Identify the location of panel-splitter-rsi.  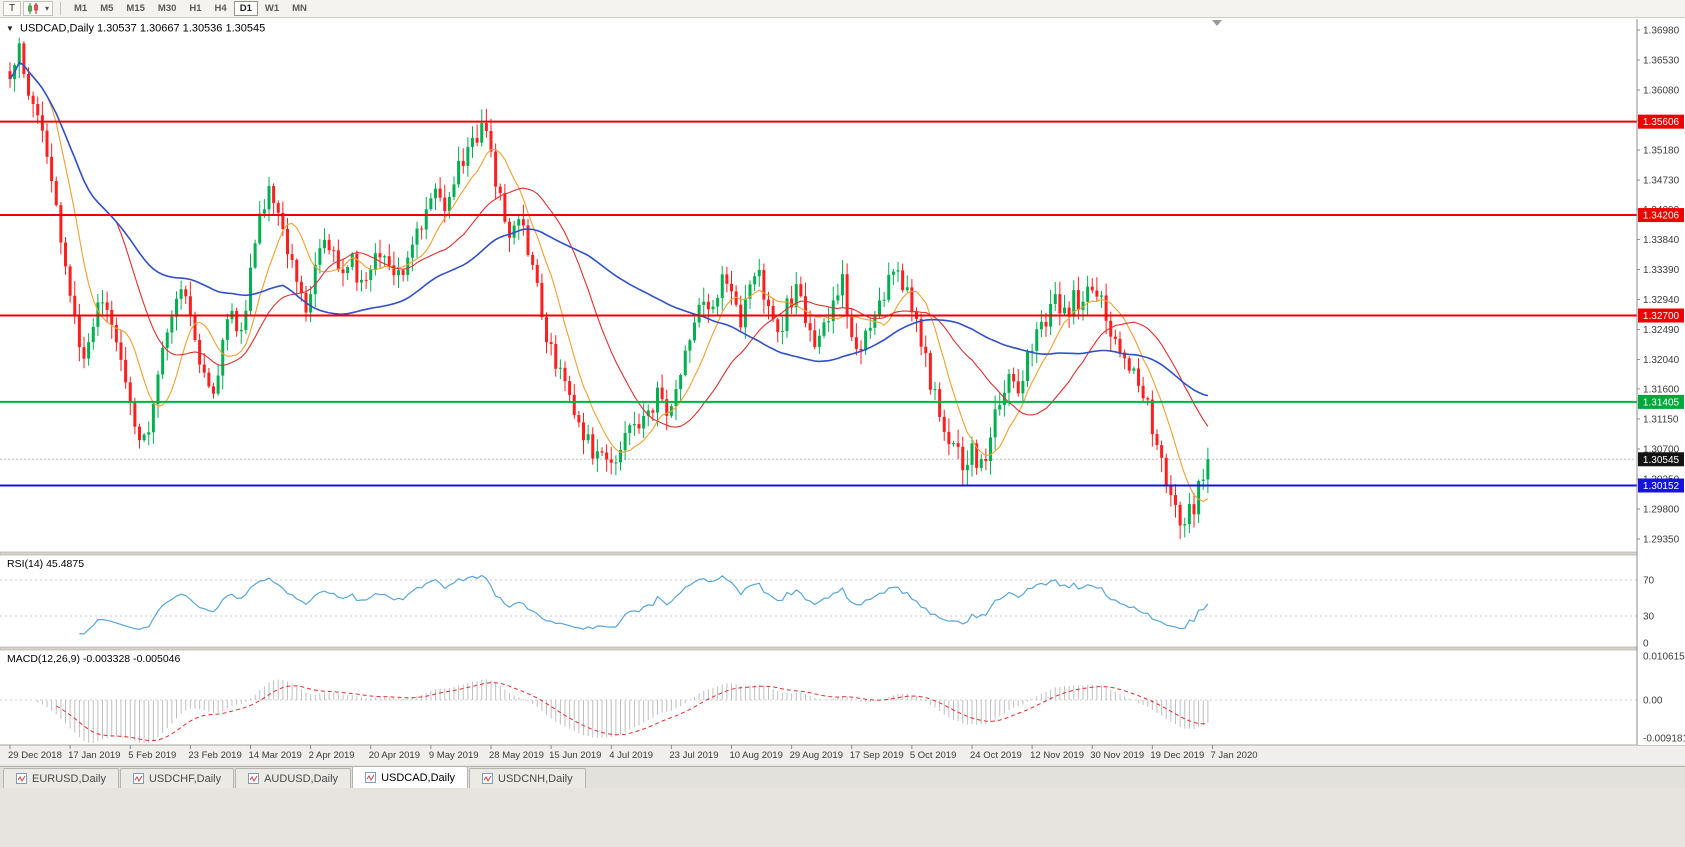
(842, 553).